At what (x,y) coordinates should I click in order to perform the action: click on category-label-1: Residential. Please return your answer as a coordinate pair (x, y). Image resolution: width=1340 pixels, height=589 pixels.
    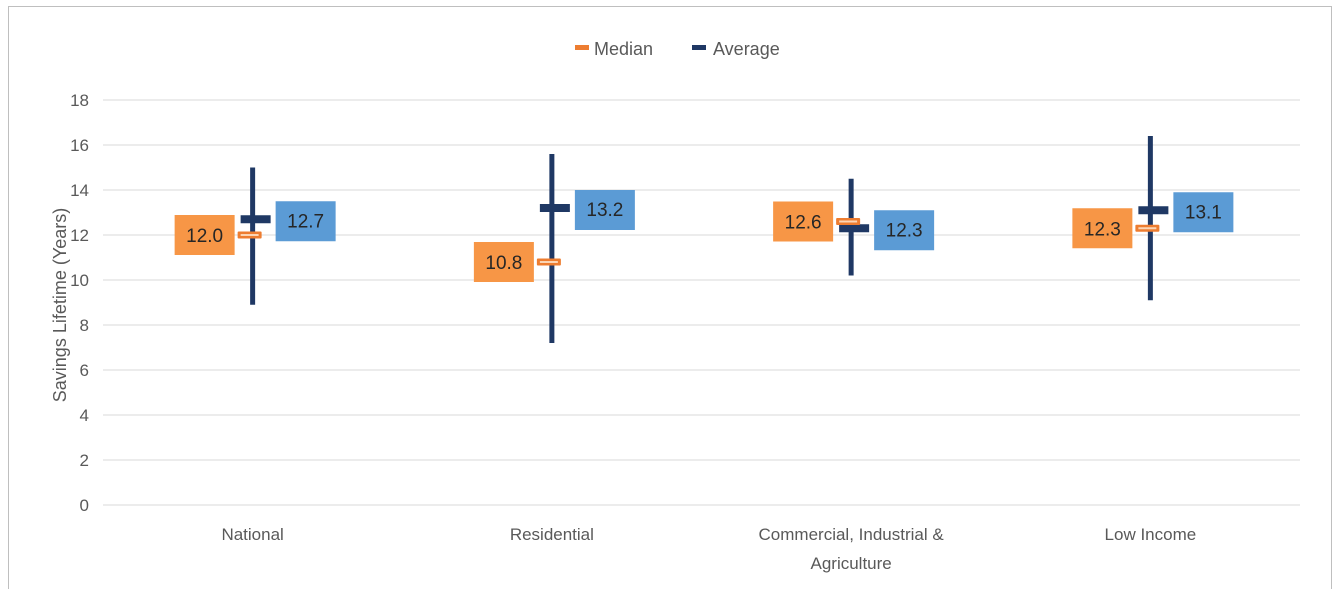
    Looking at the image, I should click on (552, 534).